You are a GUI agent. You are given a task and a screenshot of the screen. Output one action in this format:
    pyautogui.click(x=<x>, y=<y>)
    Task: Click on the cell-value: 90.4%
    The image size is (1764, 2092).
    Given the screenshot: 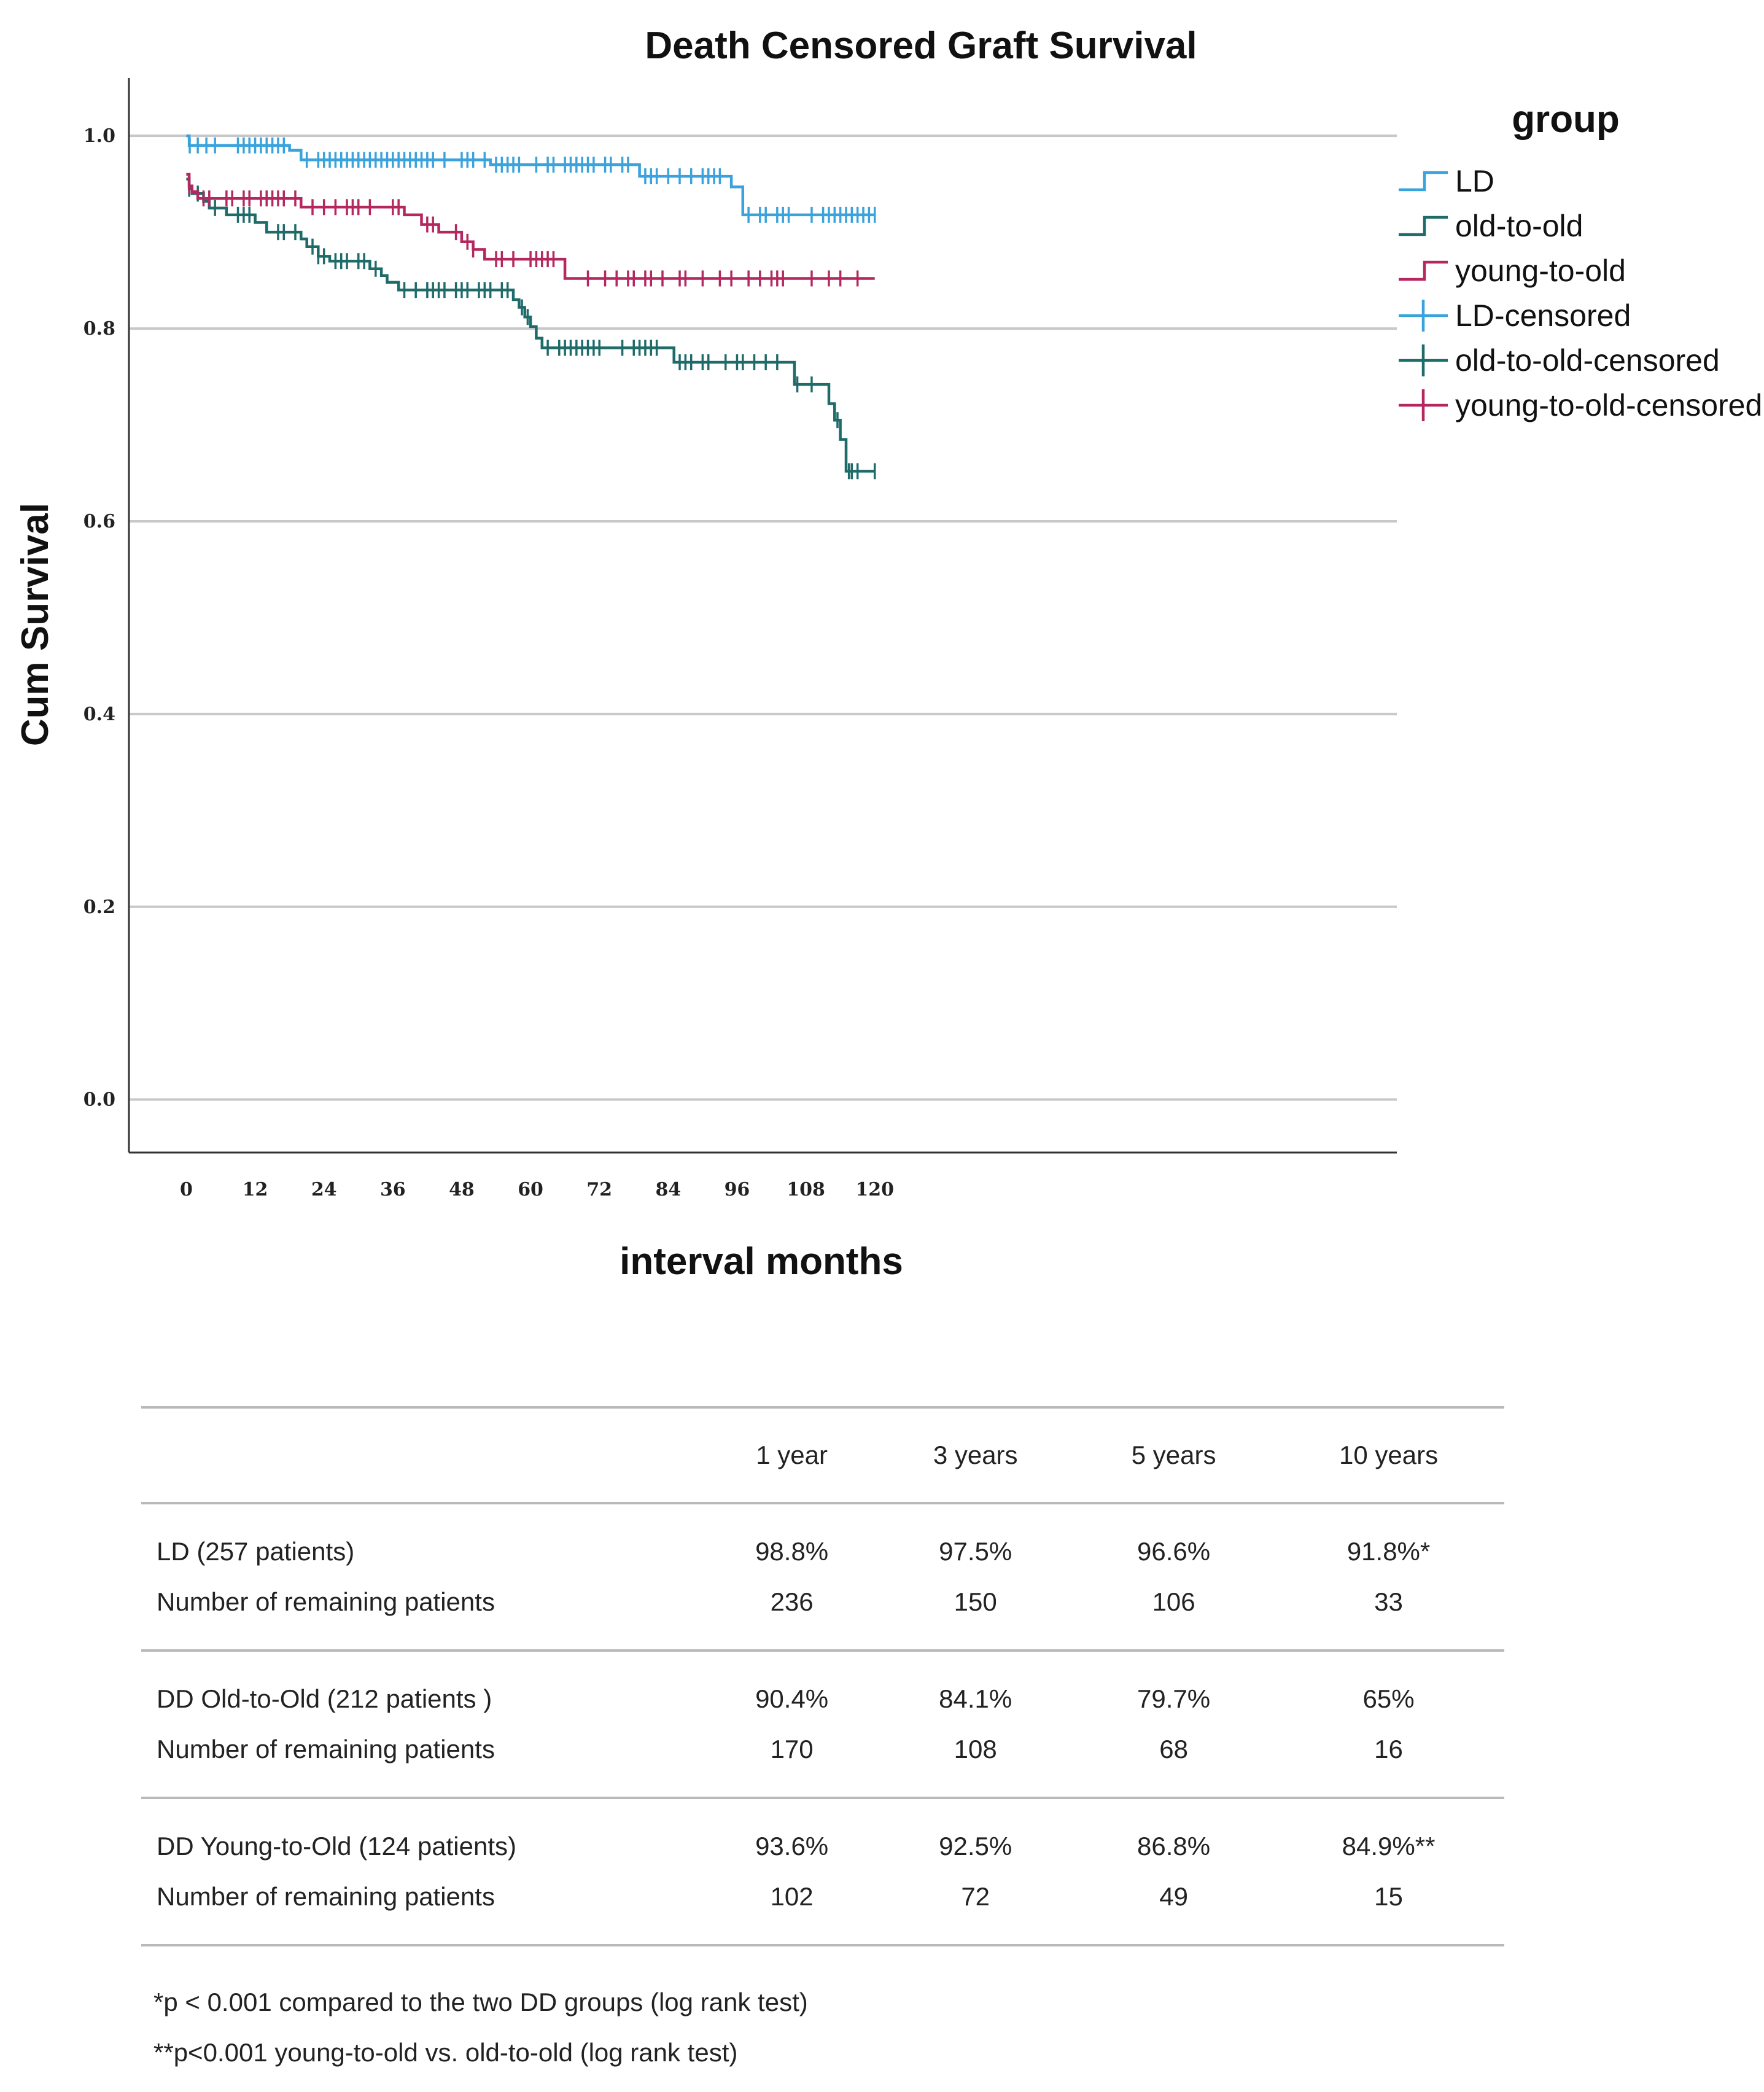 What is the action you would take?
    pyautogui.click(x=792, y=1698)
    